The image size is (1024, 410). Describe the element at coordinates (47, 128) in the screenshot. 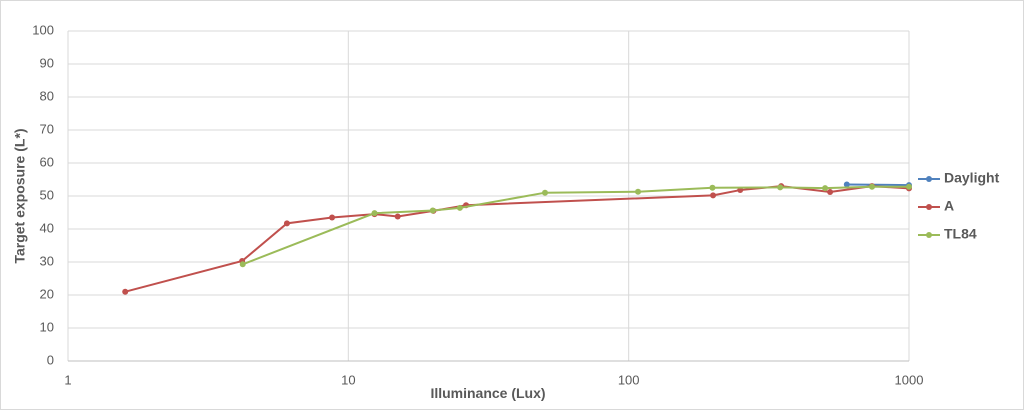

I see `y-tick-label: 70` at that location.